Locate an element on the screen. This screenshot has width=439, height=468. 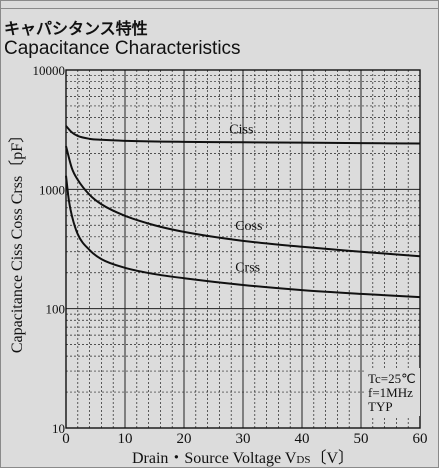
annotation-line: Tc=25℃ is located at coordinates (392, 378).